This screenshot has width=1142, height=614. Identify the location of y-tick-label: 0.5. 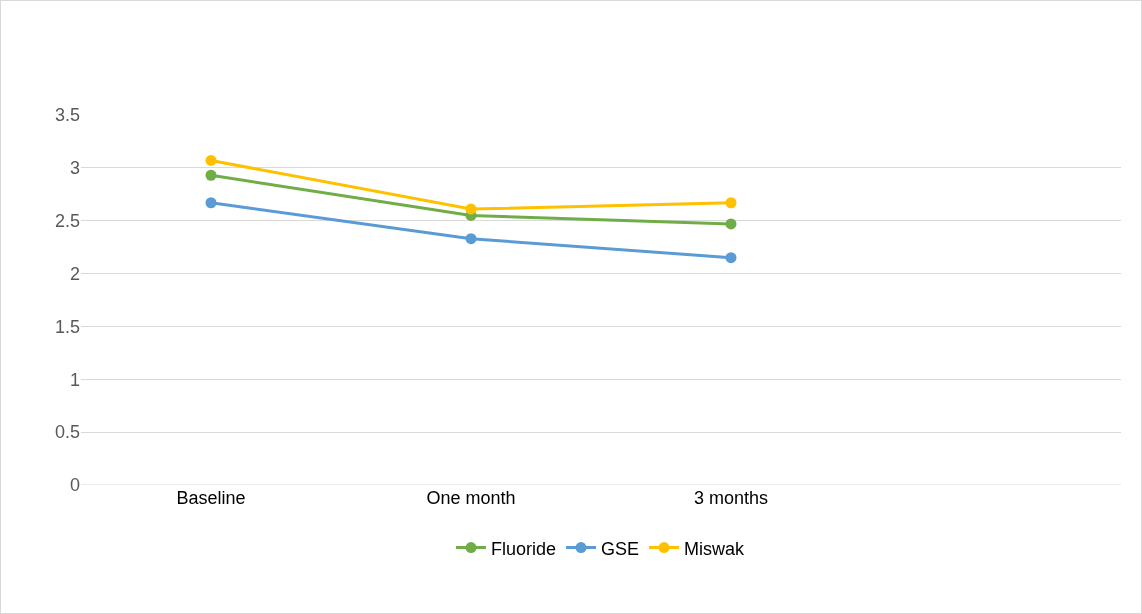
(67, 432).